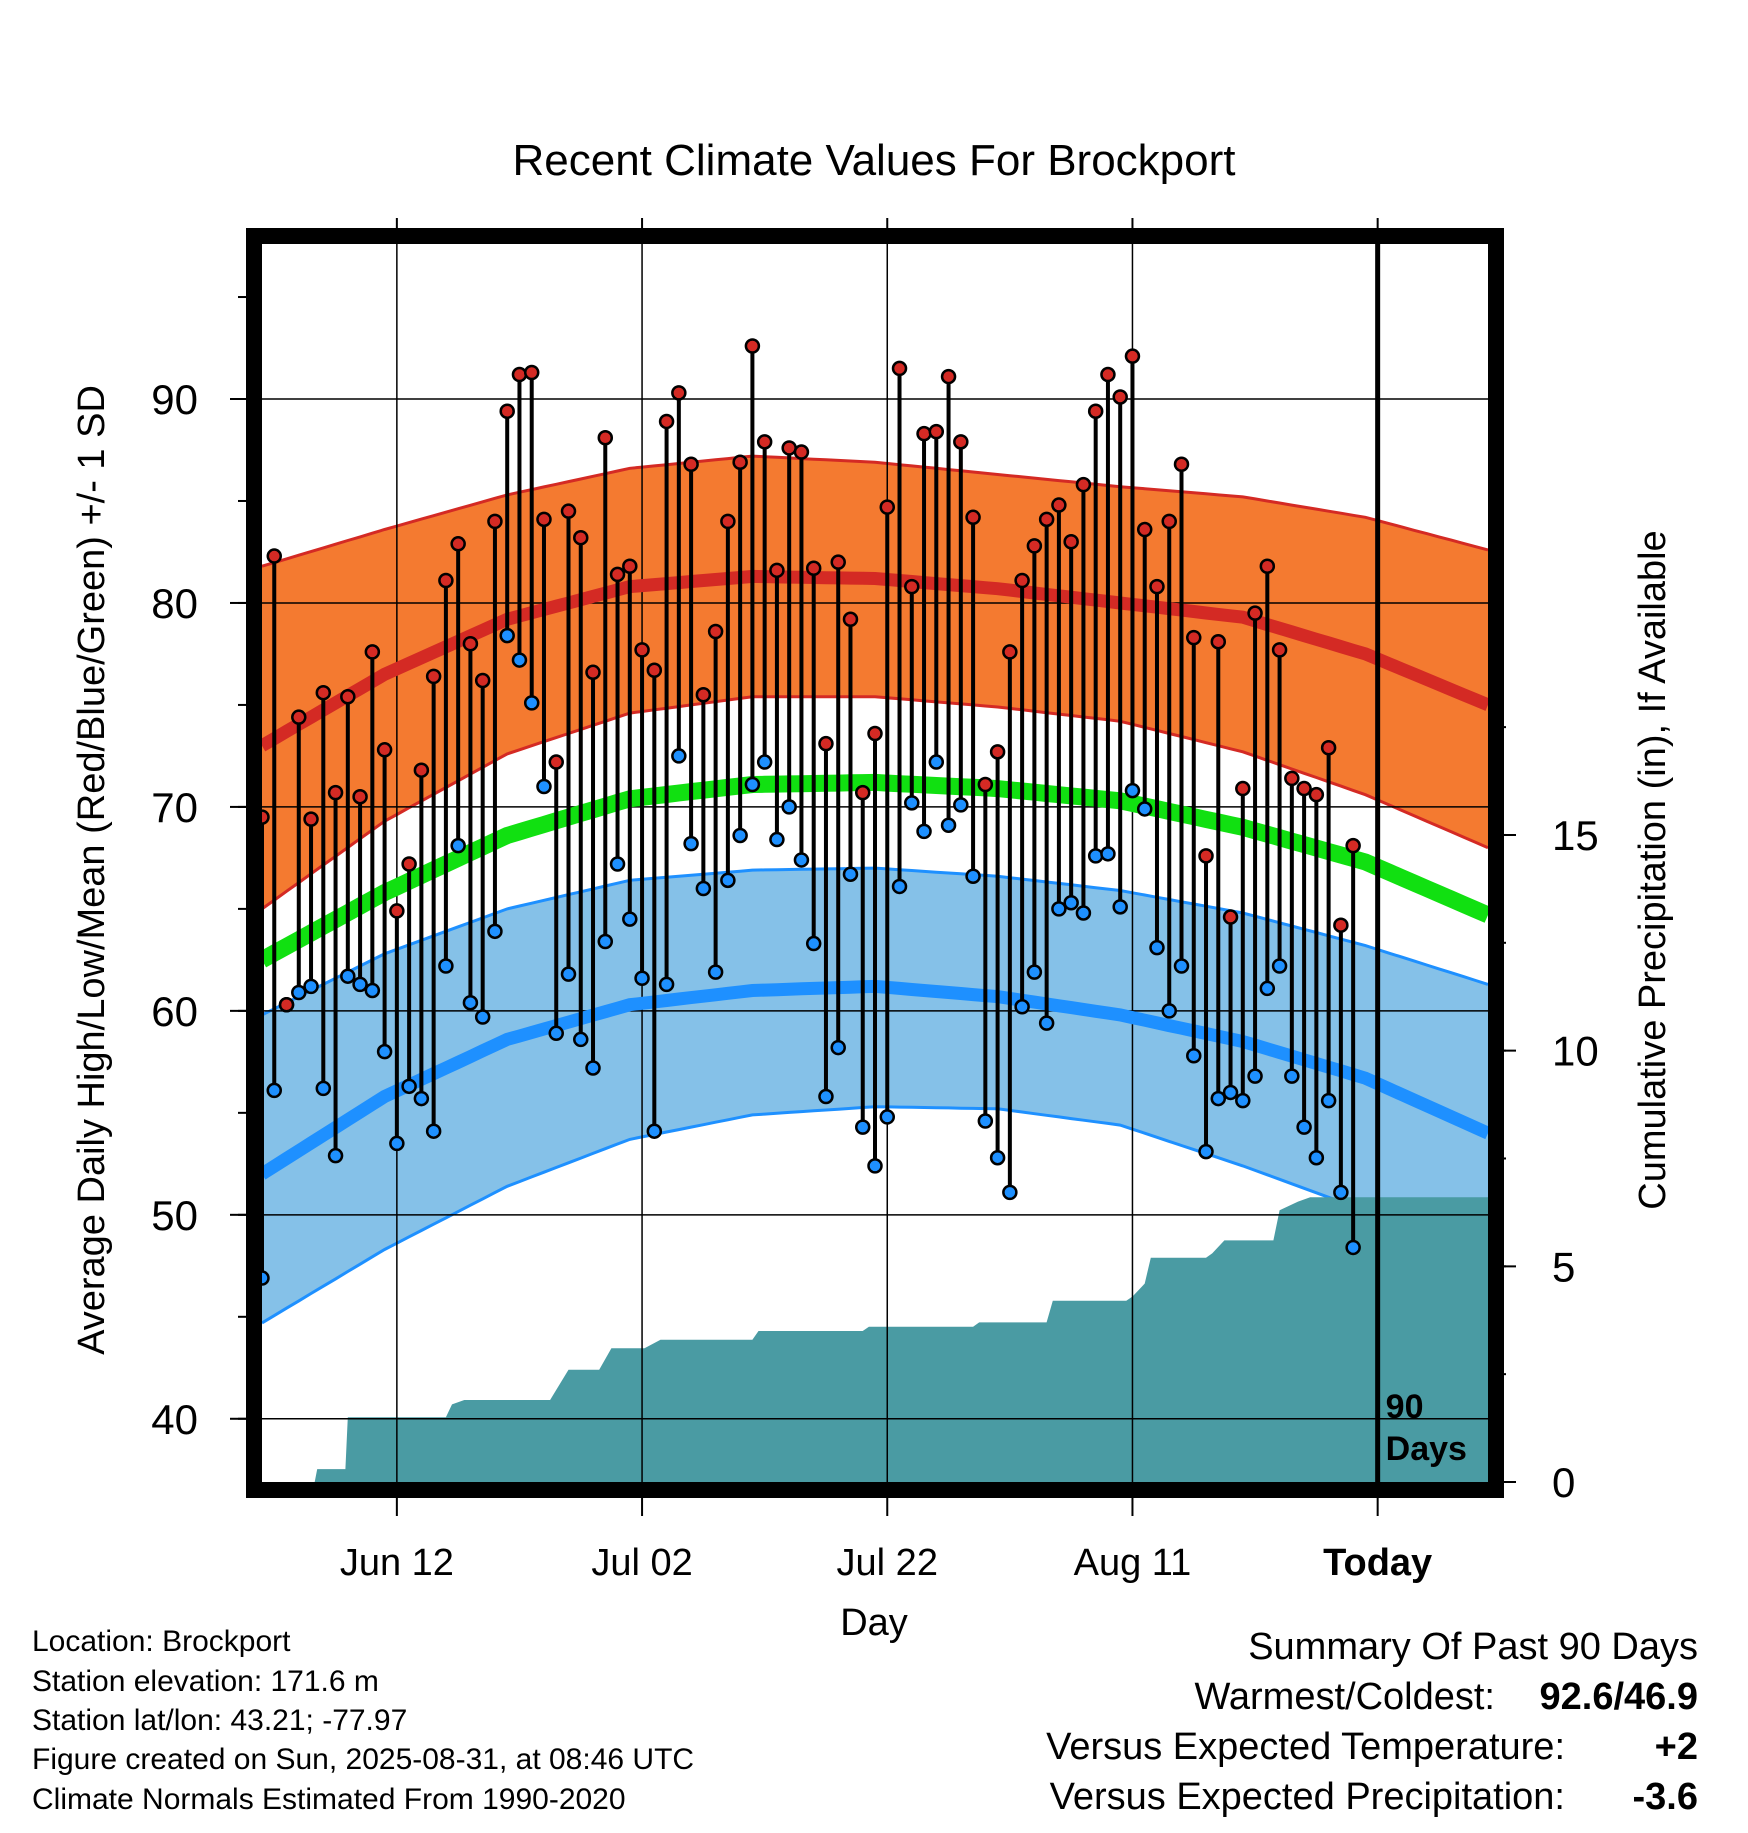 The image size is (1748, 1833). Describe the element at coordinates (1473, 1647) in the screenshot. I see `summary-heading: Summary Of Past 90 Days` at that location.